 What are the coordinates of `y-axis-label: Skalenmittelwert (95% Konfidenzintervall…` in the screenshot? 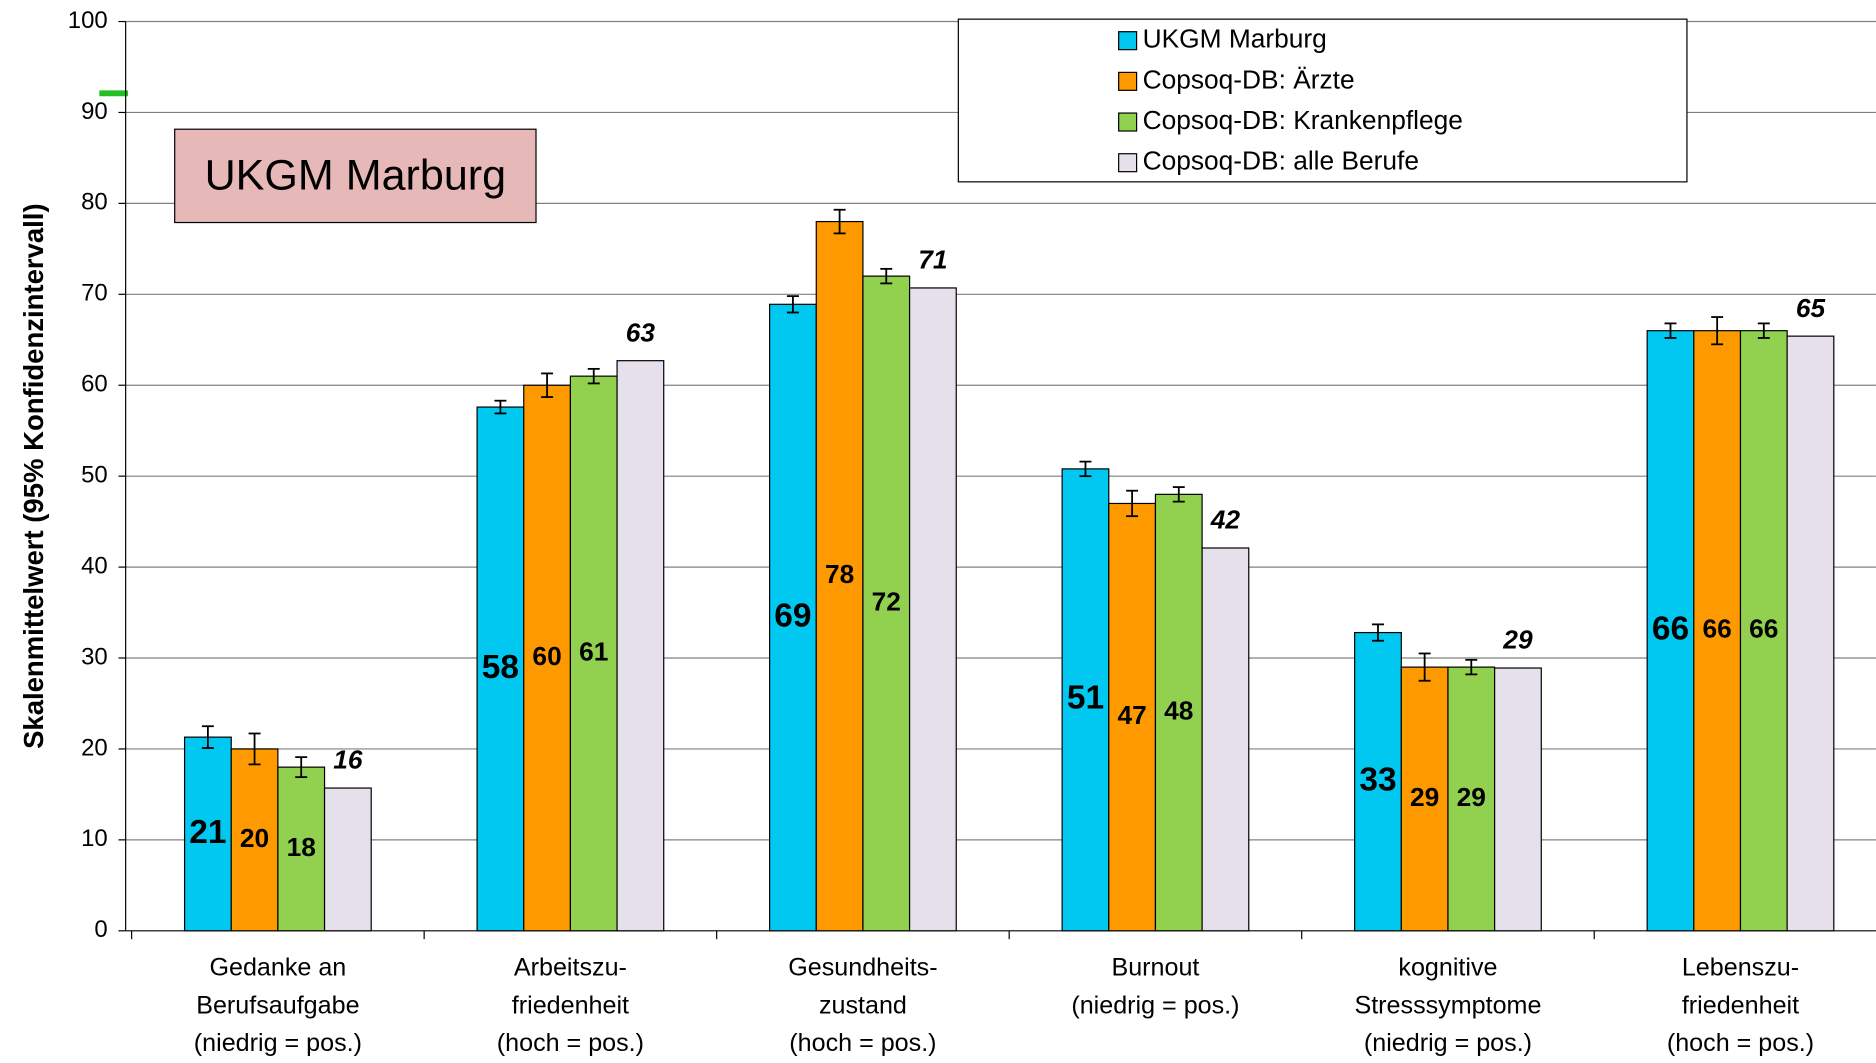 It's located at (33, 476).